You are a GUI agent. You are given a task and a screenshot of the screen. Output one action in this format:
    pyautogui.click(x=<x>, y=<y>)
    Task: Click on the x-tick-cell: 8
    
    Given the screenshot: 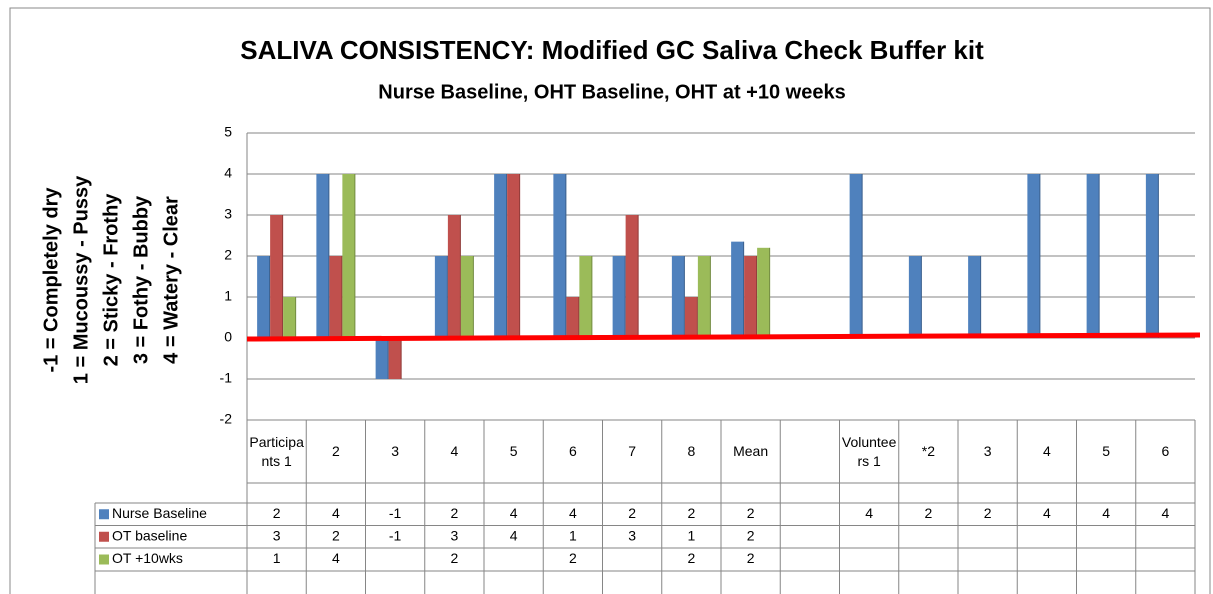 What is the action you would take?
    pyautogui.click(x=691, y=451)
    